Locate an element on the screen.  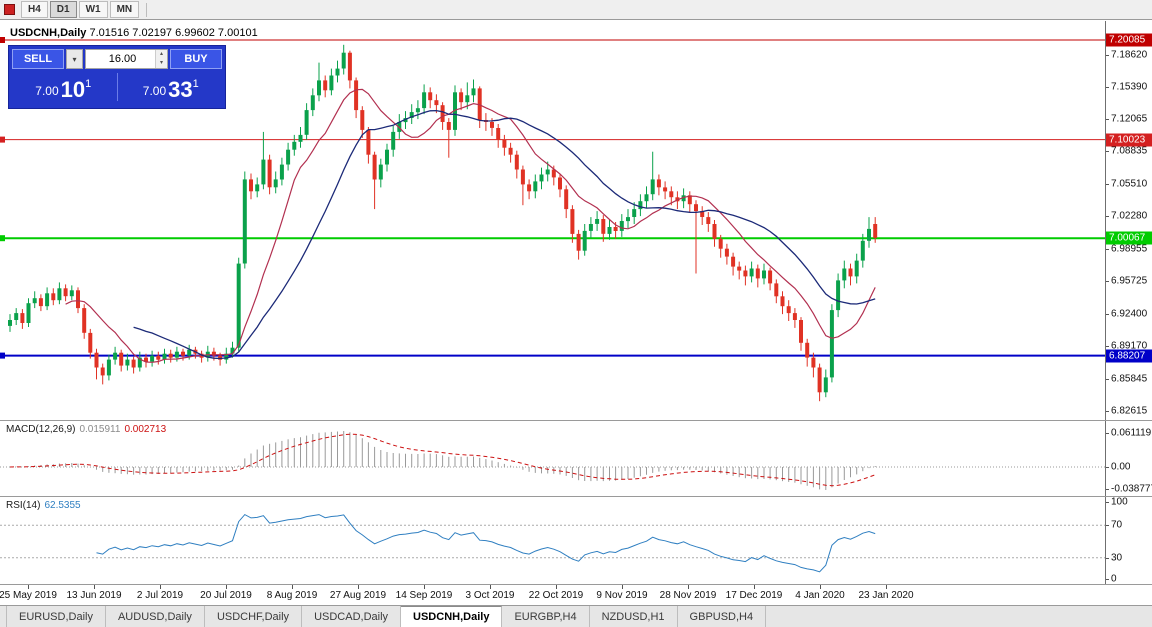
macd-label: MACD(12,26,9) 0.015911 0.002713 is located at coordinates (86, 429).